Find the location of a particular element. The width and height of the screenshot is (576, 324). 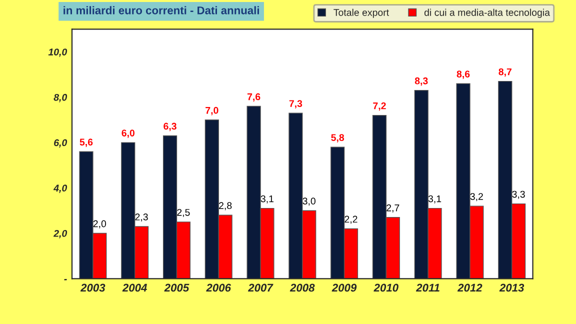

x-tick-label: 2010 is located at coordinates (386, 288).